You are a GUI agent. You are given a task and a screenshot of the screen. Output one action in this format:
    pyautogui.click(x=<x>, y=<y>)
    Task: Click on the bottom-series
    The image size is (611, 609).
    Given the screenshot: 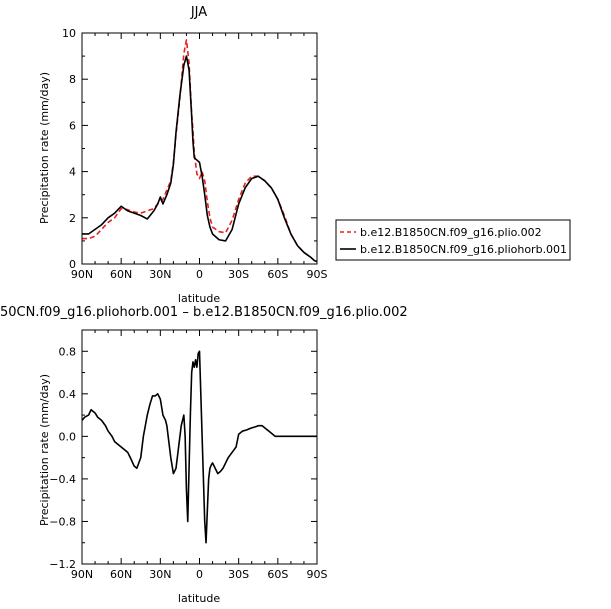 What is the action you would take?
    pyautogui.click(x=199, y=447)
    